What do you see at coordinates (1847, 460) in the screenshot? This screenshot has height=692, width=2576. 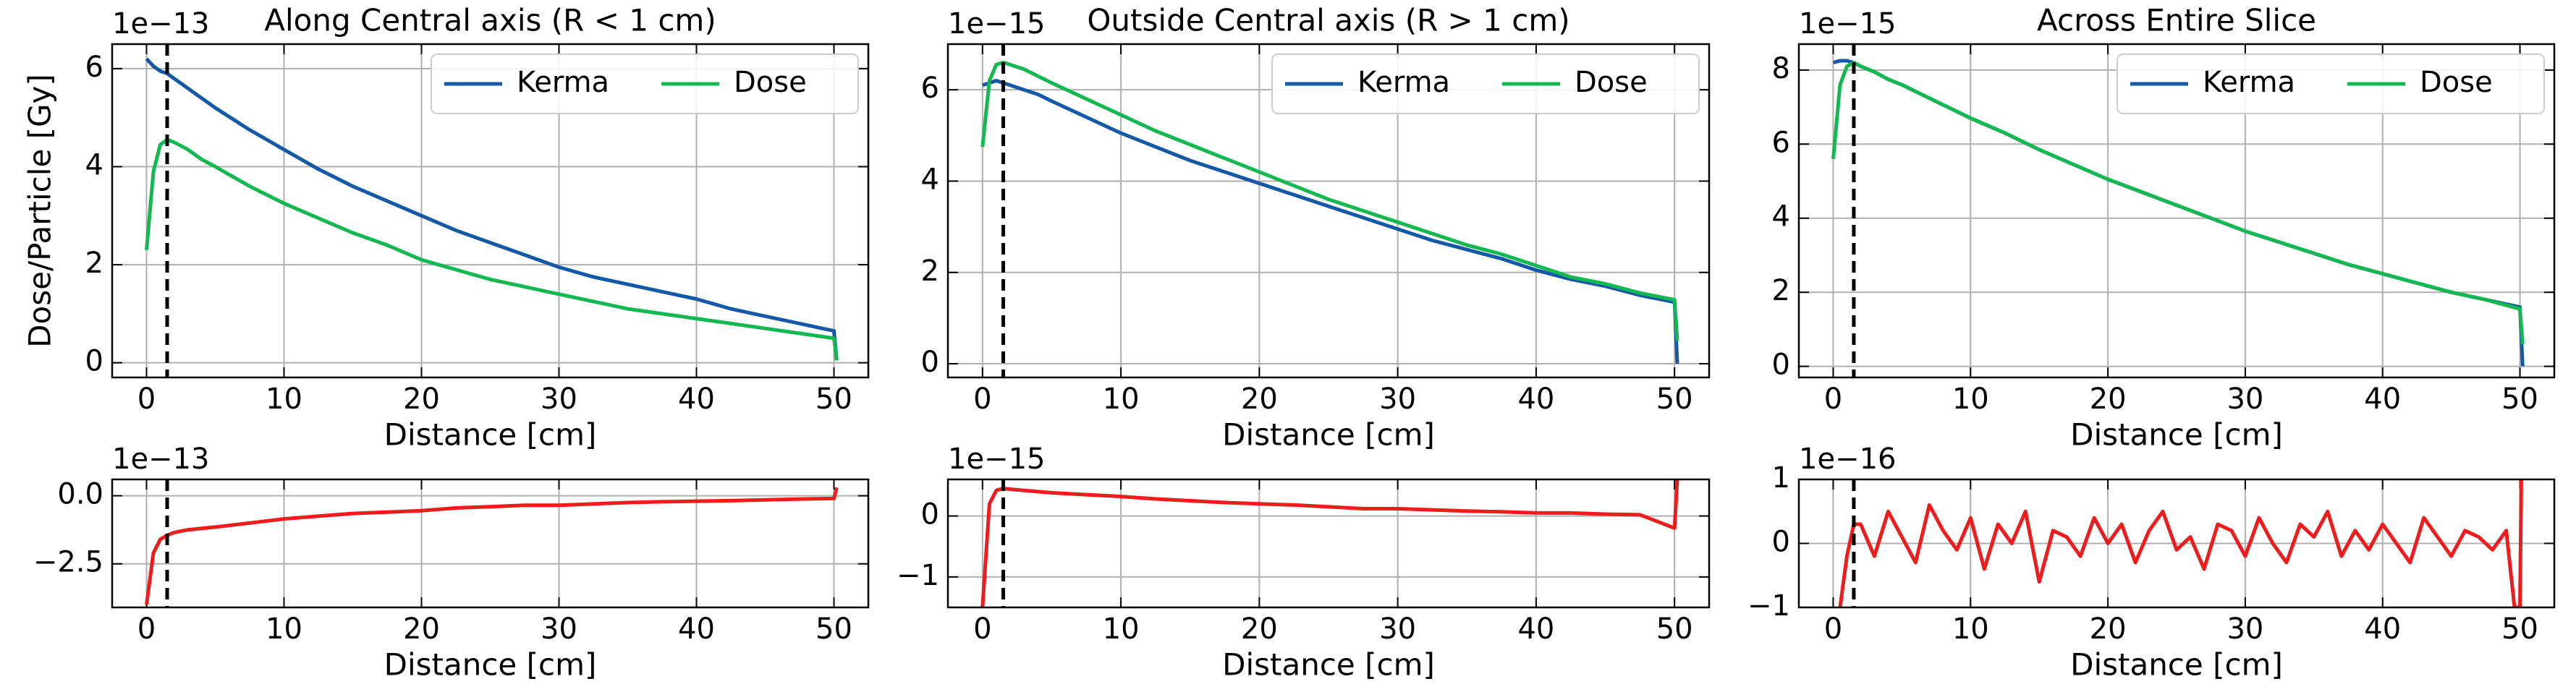 I see `offset-text: 1e−16` at bounding box center [1847, 460].